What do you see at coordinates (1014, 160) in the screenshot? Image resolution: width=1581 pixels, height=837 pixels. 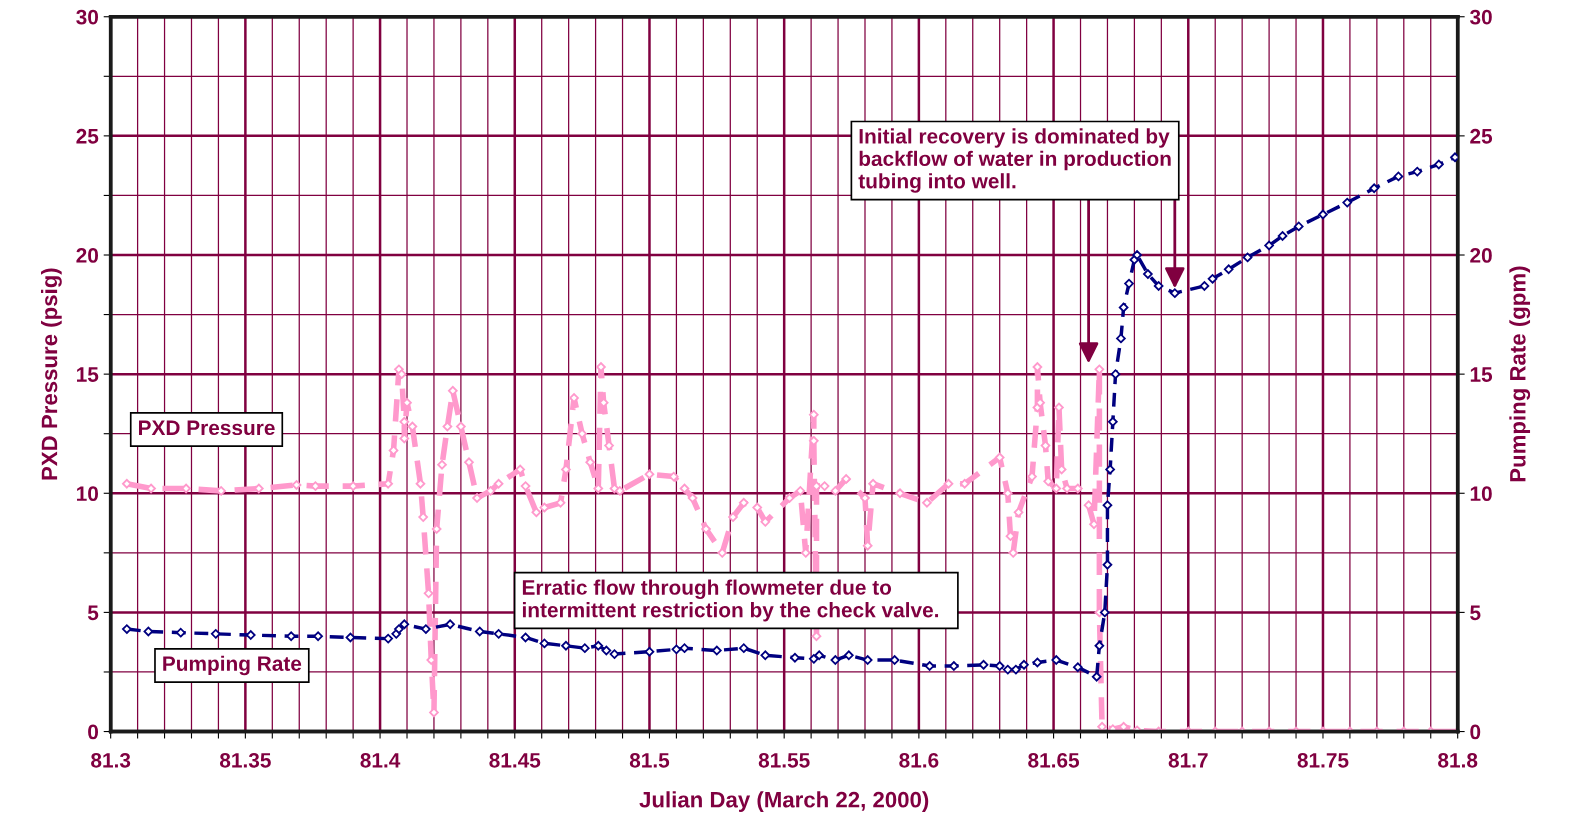 I see `annotation: Initial recovery is dominated by backflow of water in production tubing into well.` at bounding box center [1014, 160].